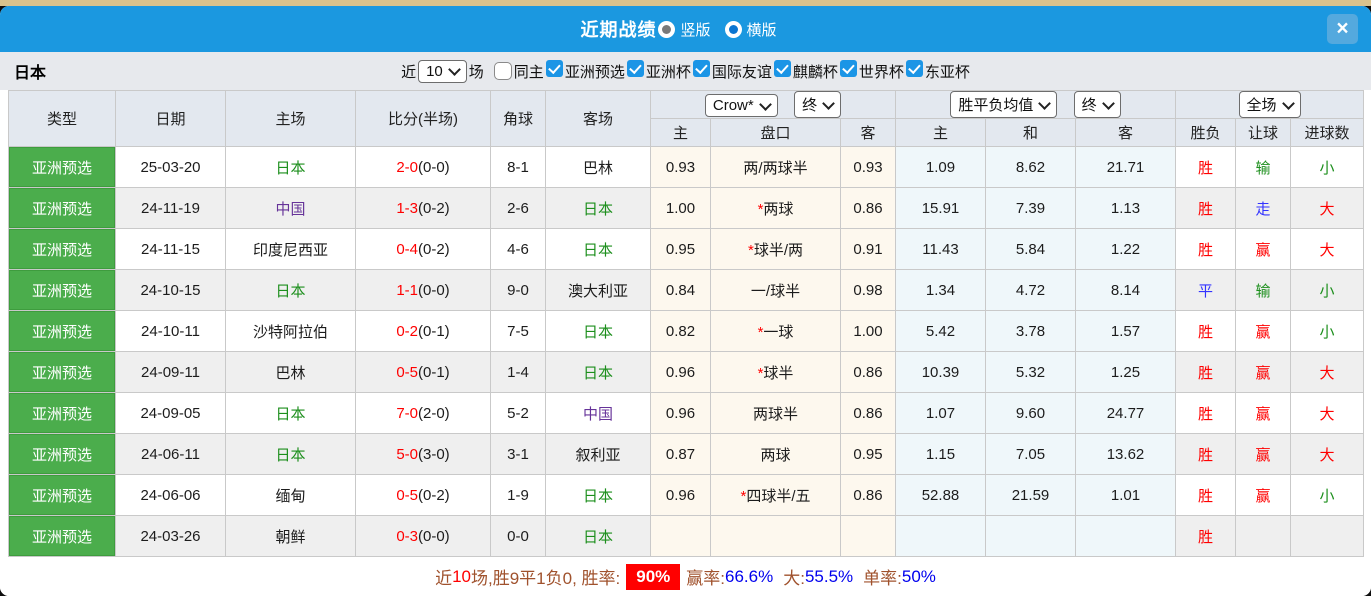 This screenshot has height=596, width=1371. What do you see at coordinates (434, 413) in the screenshot?
I see `half-score: (2-0)` at bounding box center [434, 413].